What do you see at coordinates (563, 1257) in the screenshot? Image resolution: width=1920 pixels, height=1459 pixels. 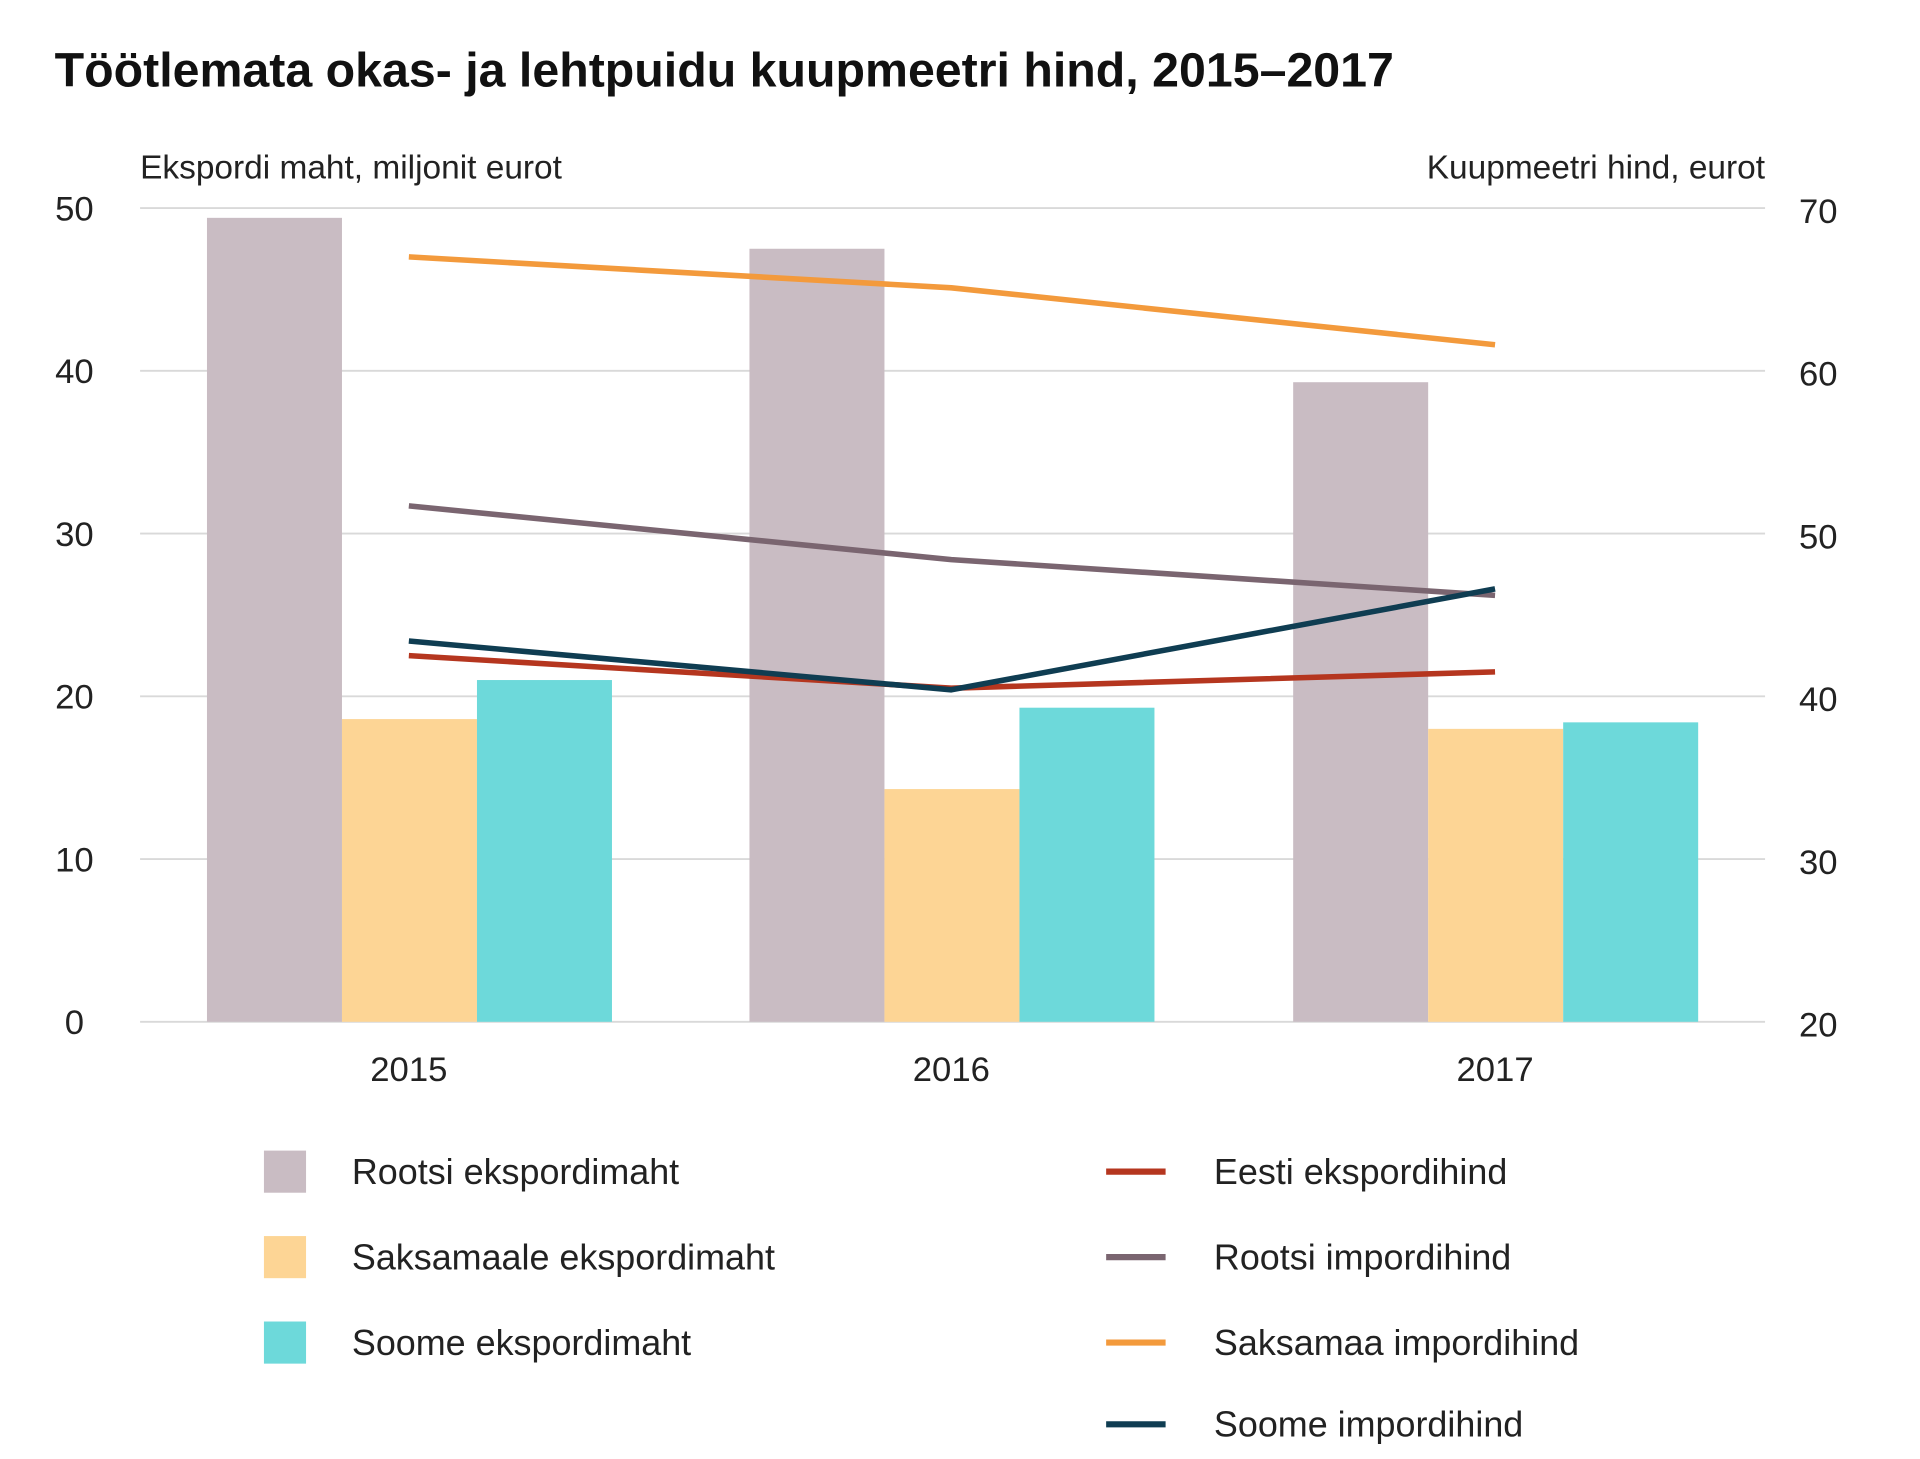 I see `legend-label: Saksamaale ekspordimaht` at bounding box center [563, 1257].